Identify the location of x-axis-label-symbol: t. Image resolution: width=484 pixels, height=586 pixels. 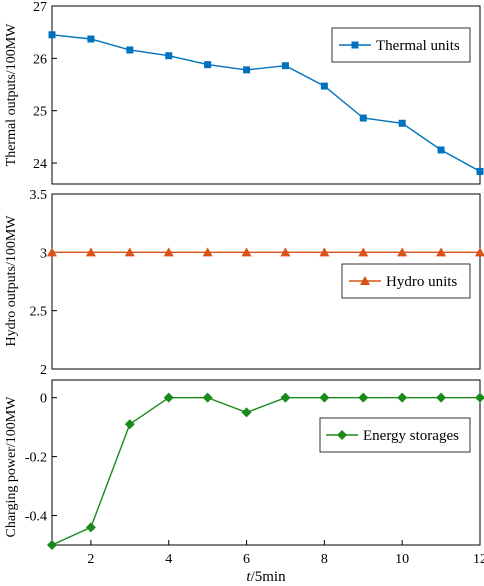
(248, 577).